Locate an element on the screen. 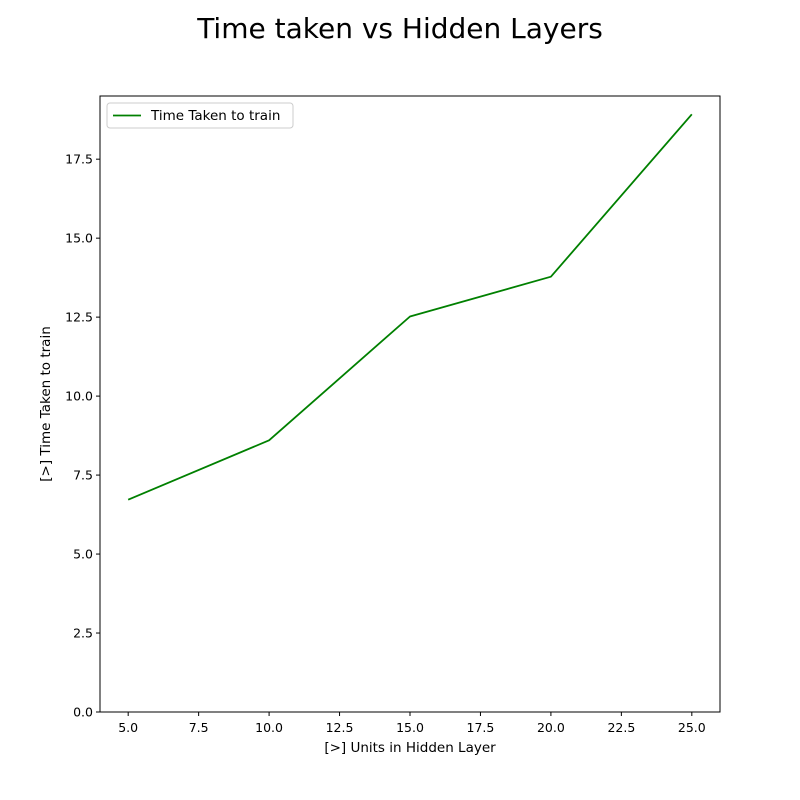 Image resolution: width=800 pixels, height=800 pixels. y-tick-label: 0.0 is located at coordinates (83, 712).